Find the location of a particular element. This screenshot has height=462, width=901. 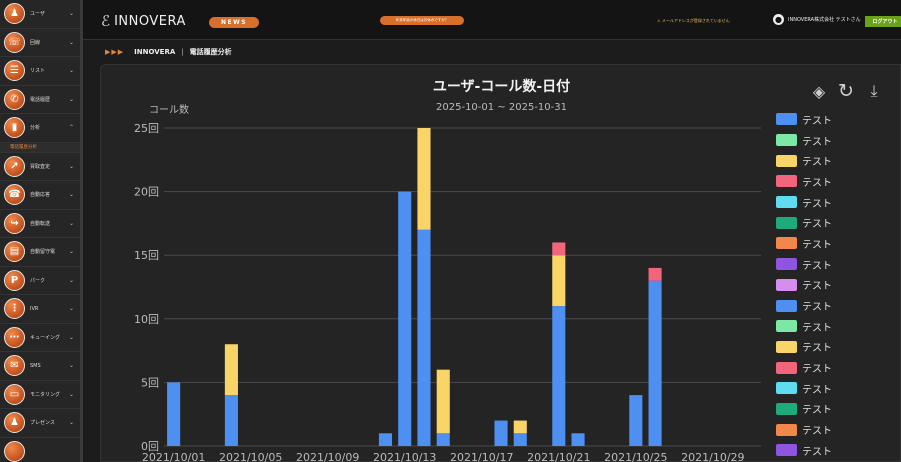

breadcrumb-root: INNOVERA is located at coordinates (155, 52).